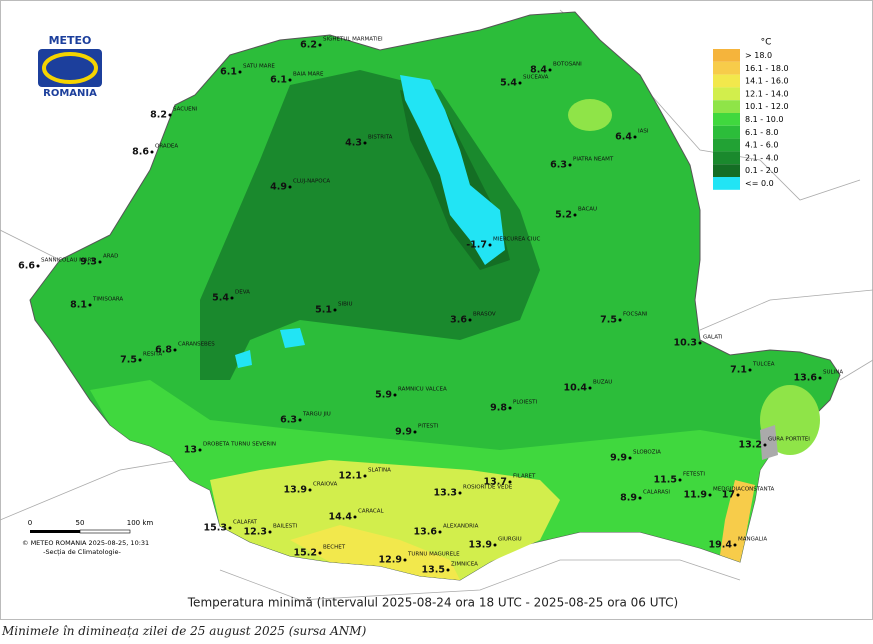  What do you see at coordinates (766, 43) in the screenshot?
I see `legend-unit: °C` at bounding box center [766, 43].